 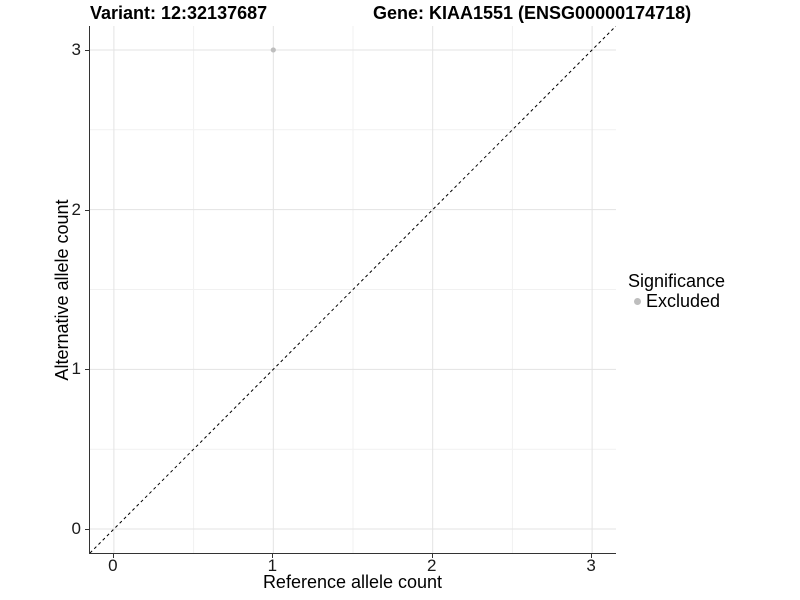 I want to click on x-axis-tick-label: 3, so click(x=591, y=565).